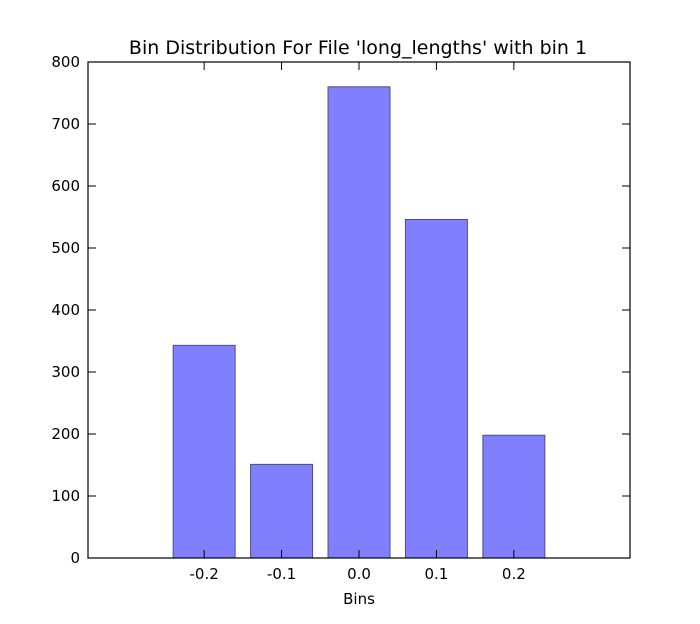  I want to click on y-tick-label-1: 100, so click(65, 496).